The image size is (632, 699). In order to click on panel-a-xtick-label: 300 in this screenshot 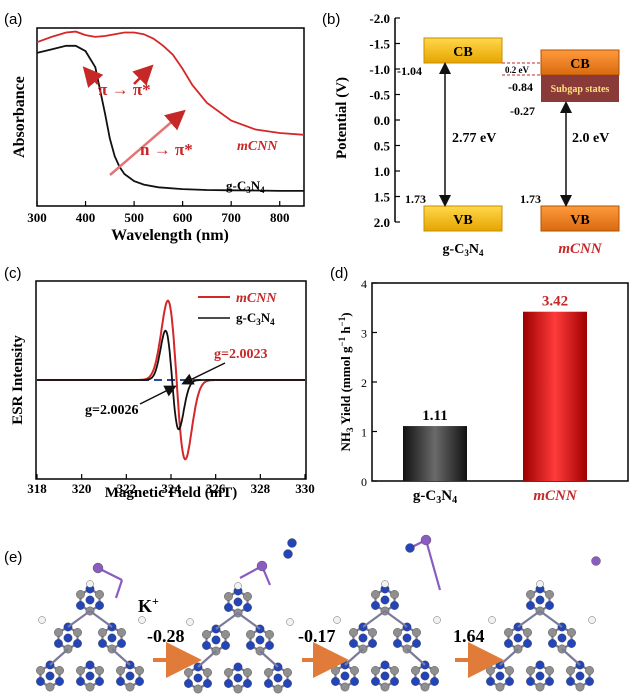, I will do `click(37, 217)`.